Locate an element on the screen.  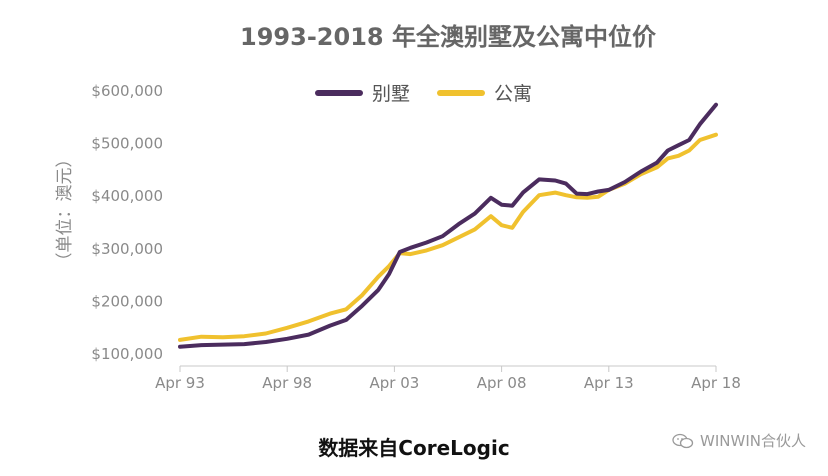
y-tick-label: $100,000 is located at coordinates (127, 354).